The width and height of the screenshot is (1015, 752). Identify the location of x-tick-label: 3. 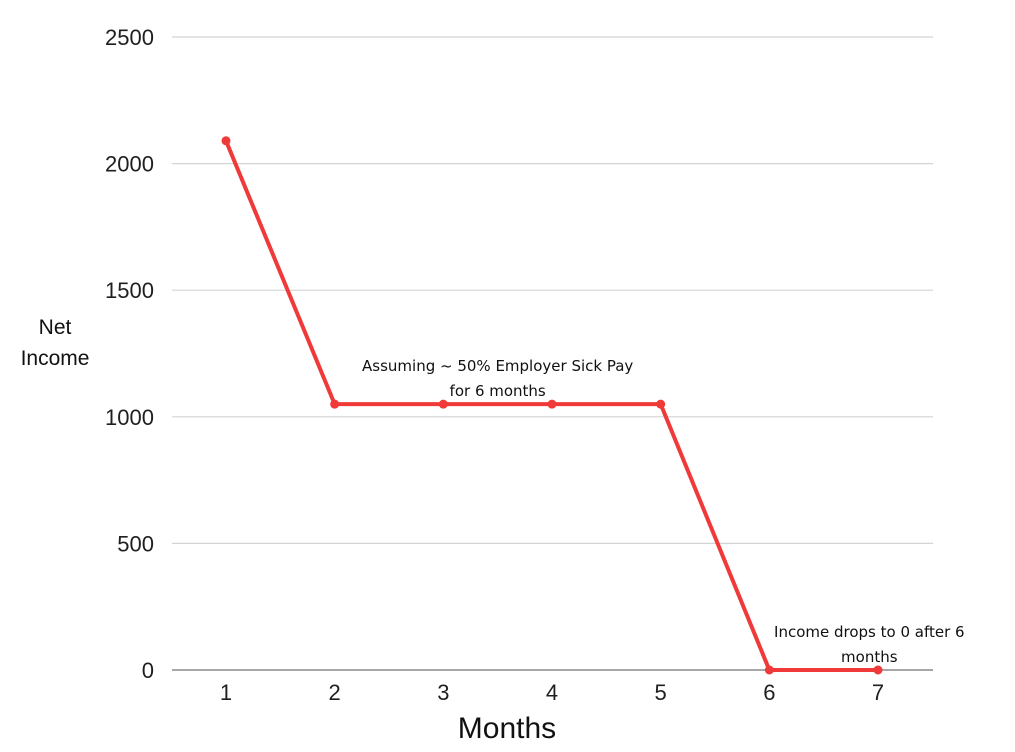
(443, 692).